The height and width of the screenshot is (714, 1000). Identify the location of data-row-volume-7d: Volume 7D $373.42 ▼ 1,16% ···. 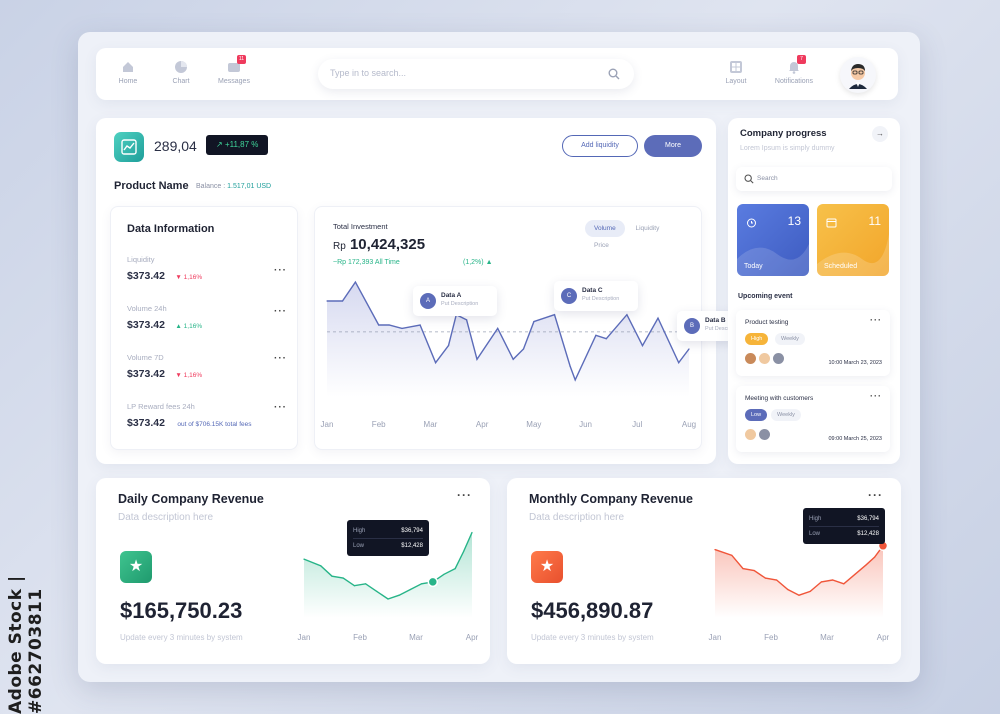
(207, 367).